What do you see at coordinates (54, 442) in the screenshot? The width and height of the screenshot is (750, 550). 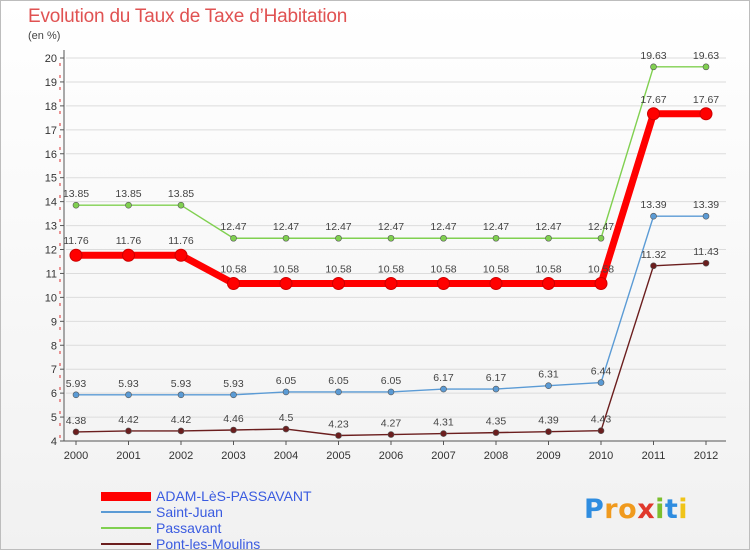 I see `y-tick-label: 4` at bounding box center [54, 442].